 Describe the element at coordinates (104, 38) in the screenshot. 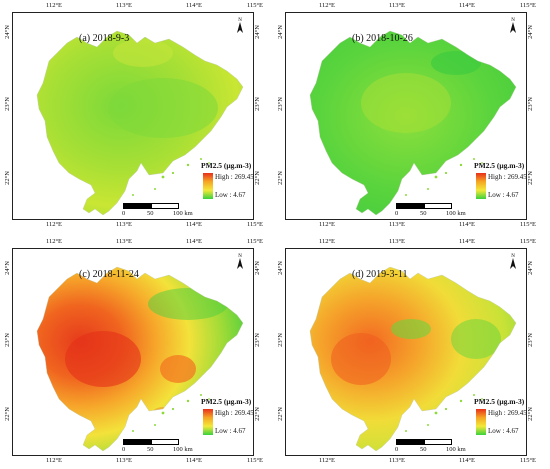

I see `panel-title: (a) 2018-9-3` at that location.